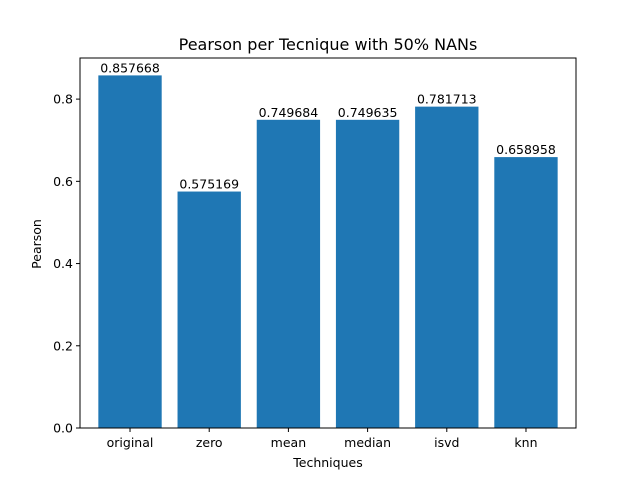 The height and width of the screenshot is (480, 640). Describe the element at coordinates (367, 442) in the screenshot. I see `x-tick-label-median: median` at that location.